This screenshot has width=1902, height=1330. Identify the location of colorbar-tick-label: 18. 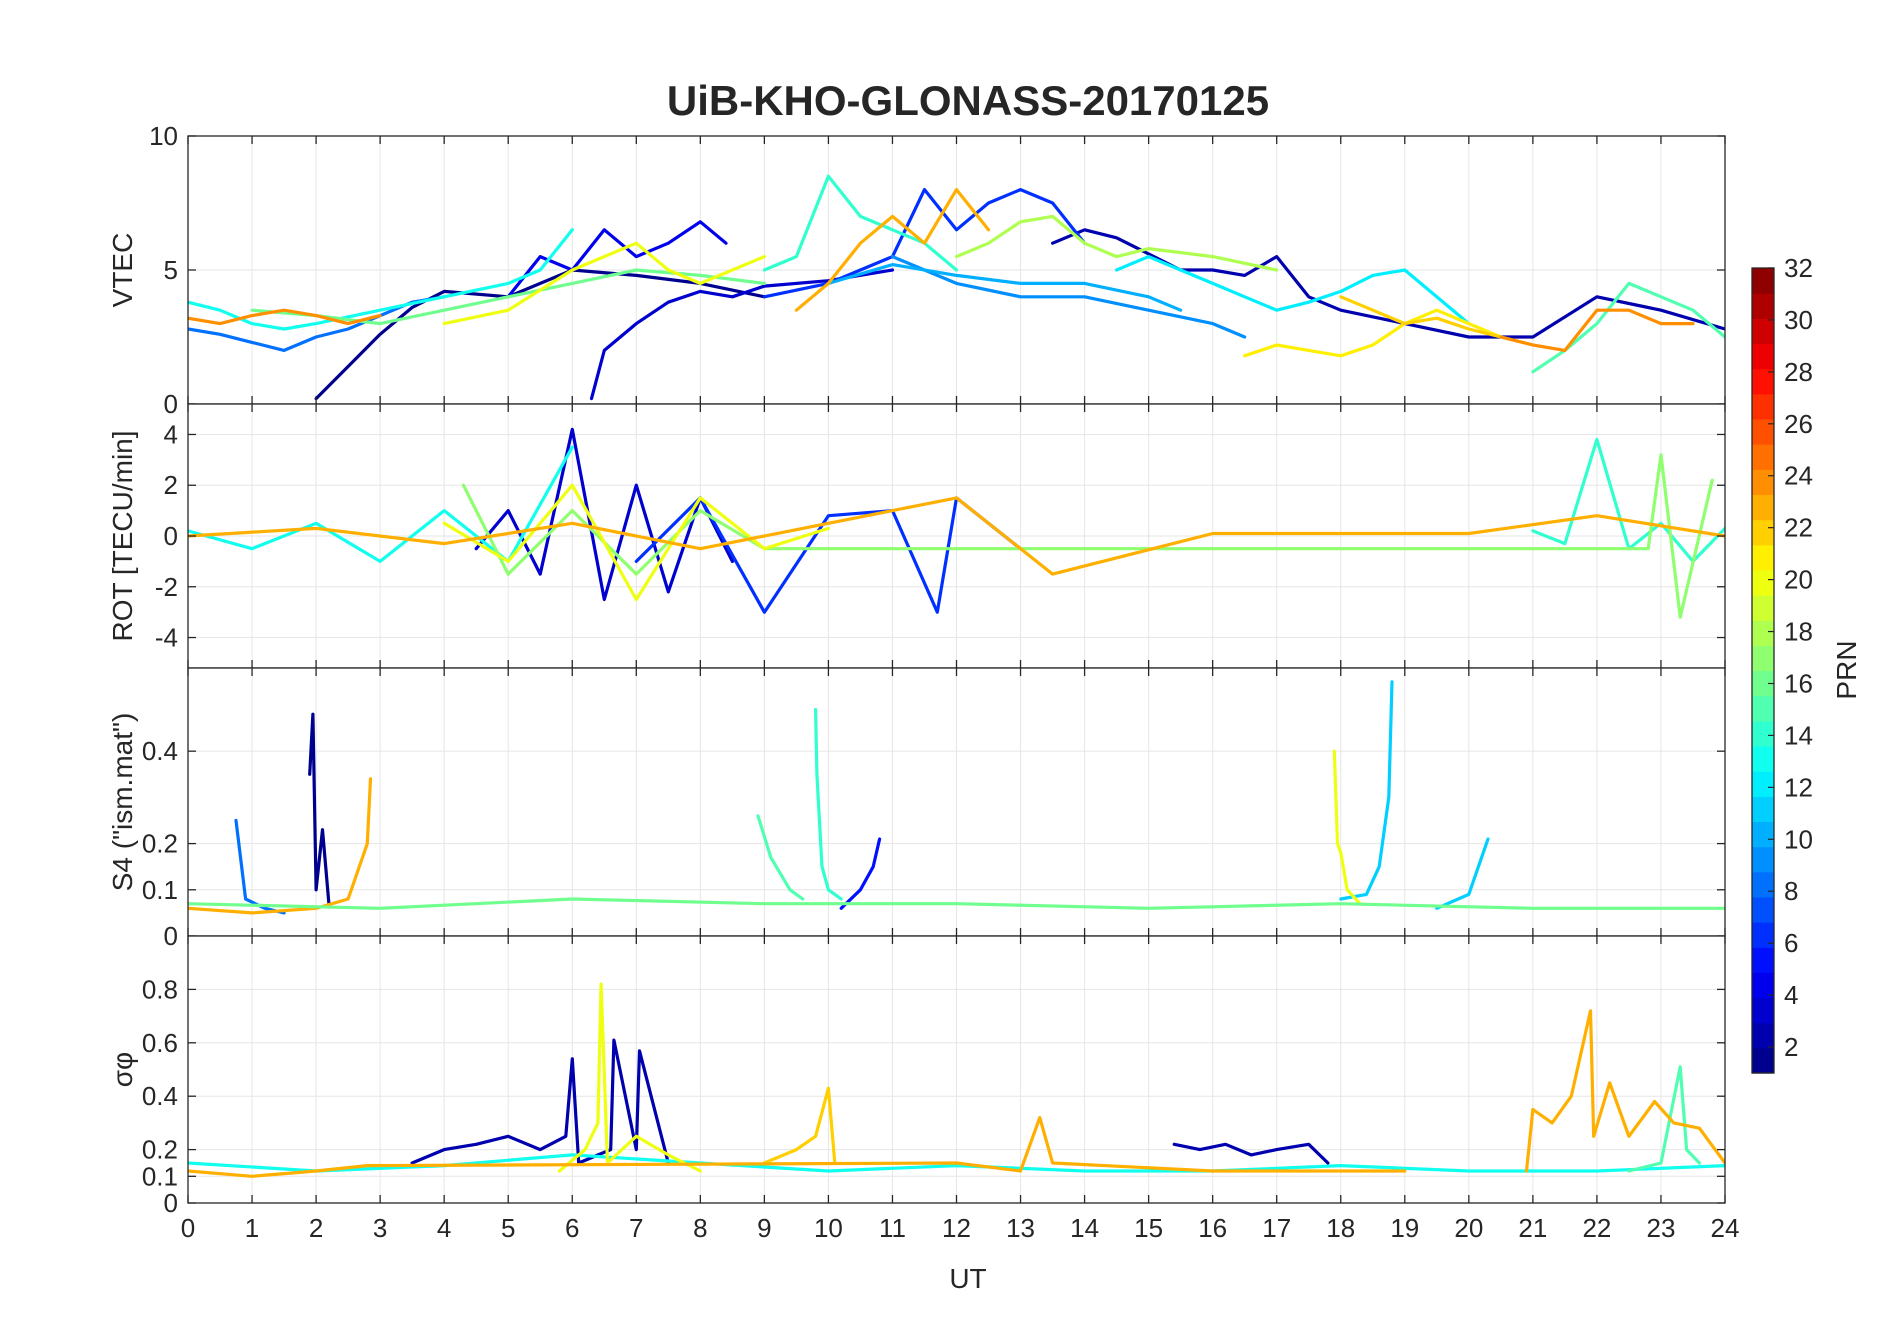
(1798, 632).